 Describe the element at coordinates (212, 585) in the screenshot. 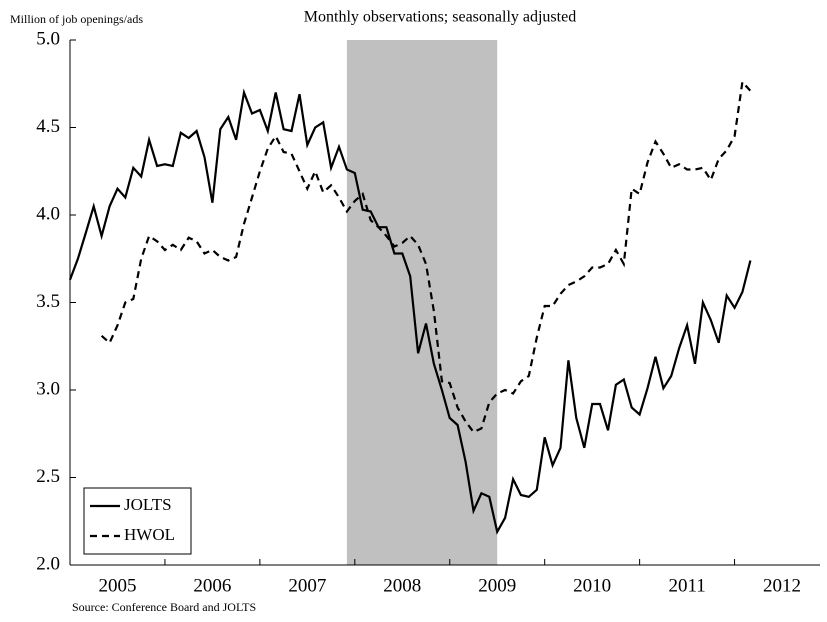

I see `x-tick-label: 2006` at that location.